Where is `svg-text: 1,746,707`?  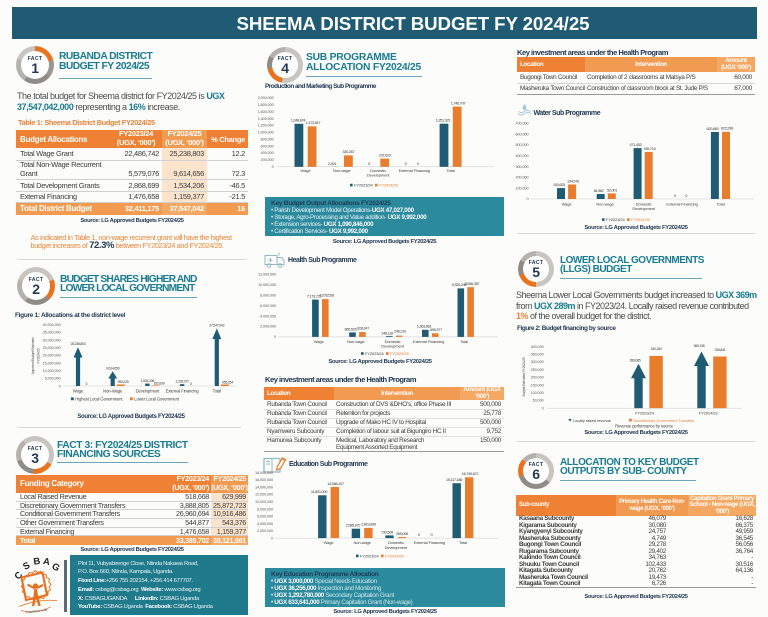 svg-text: 1,746,707 is located at coordinates (458, 102).